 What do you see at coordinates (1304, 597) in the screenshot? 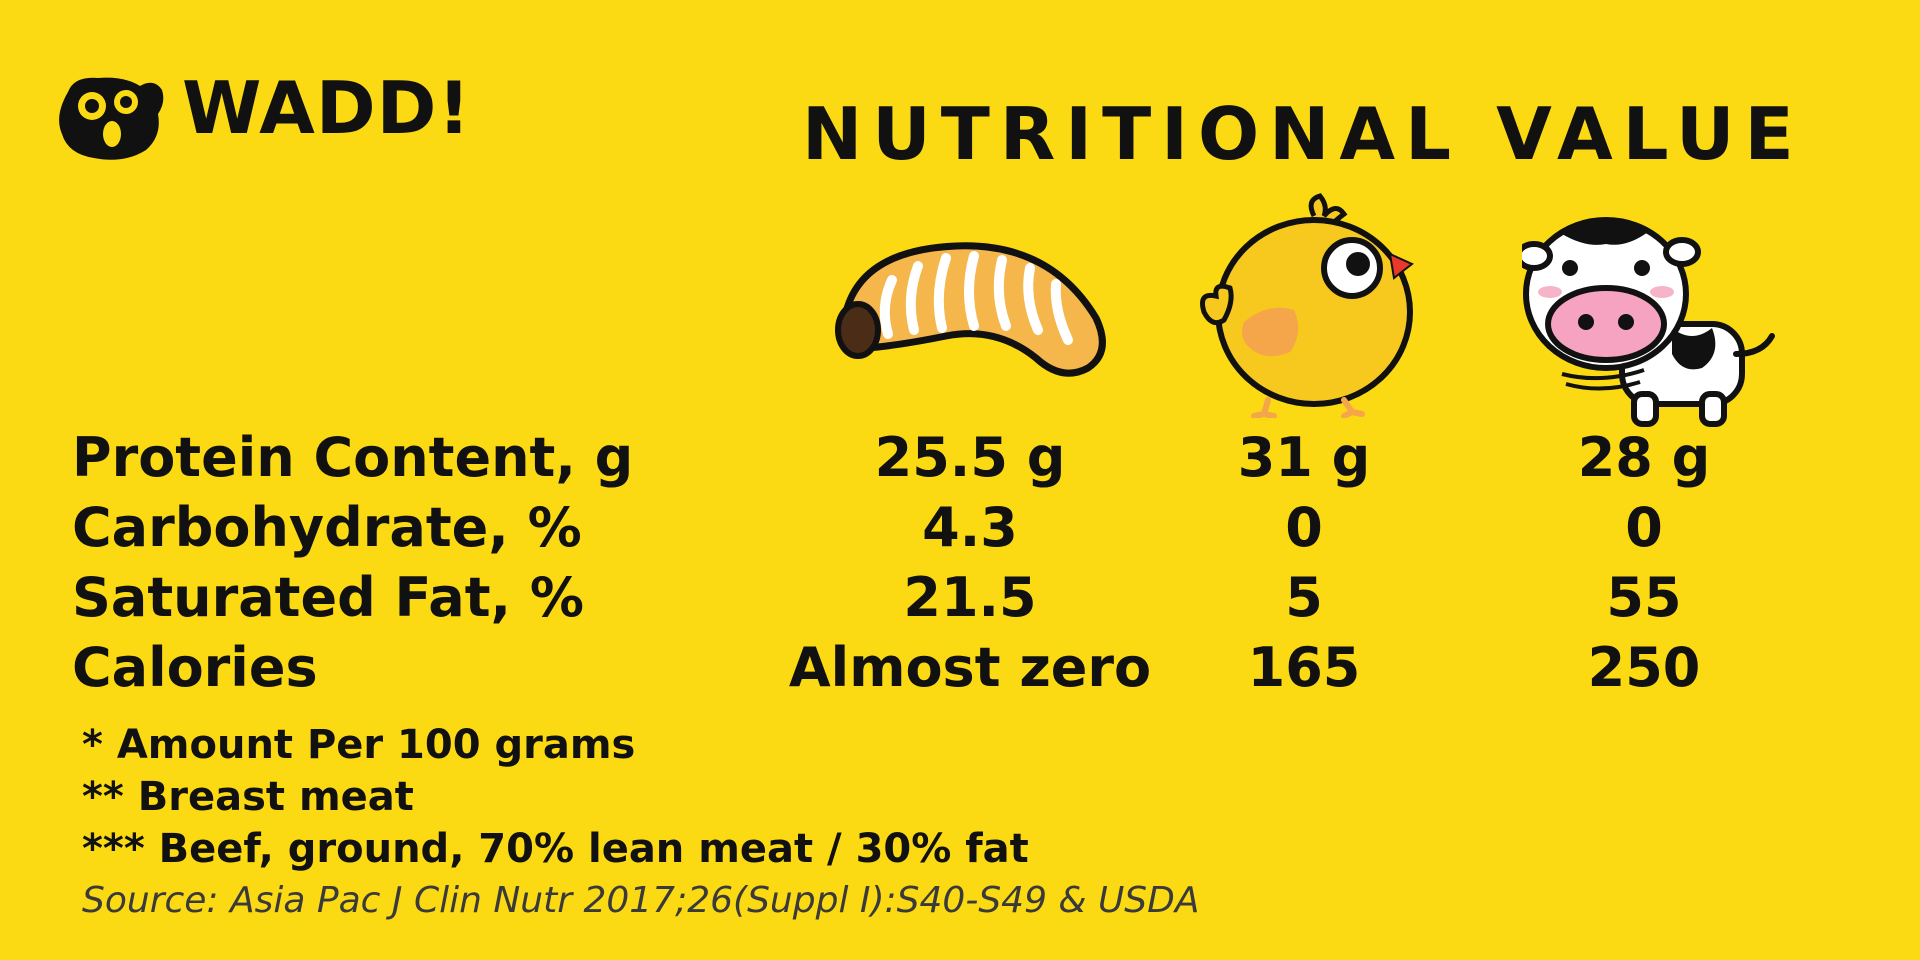
I see `fat-chicken-value: 5` at bounding box center [1304, 597].